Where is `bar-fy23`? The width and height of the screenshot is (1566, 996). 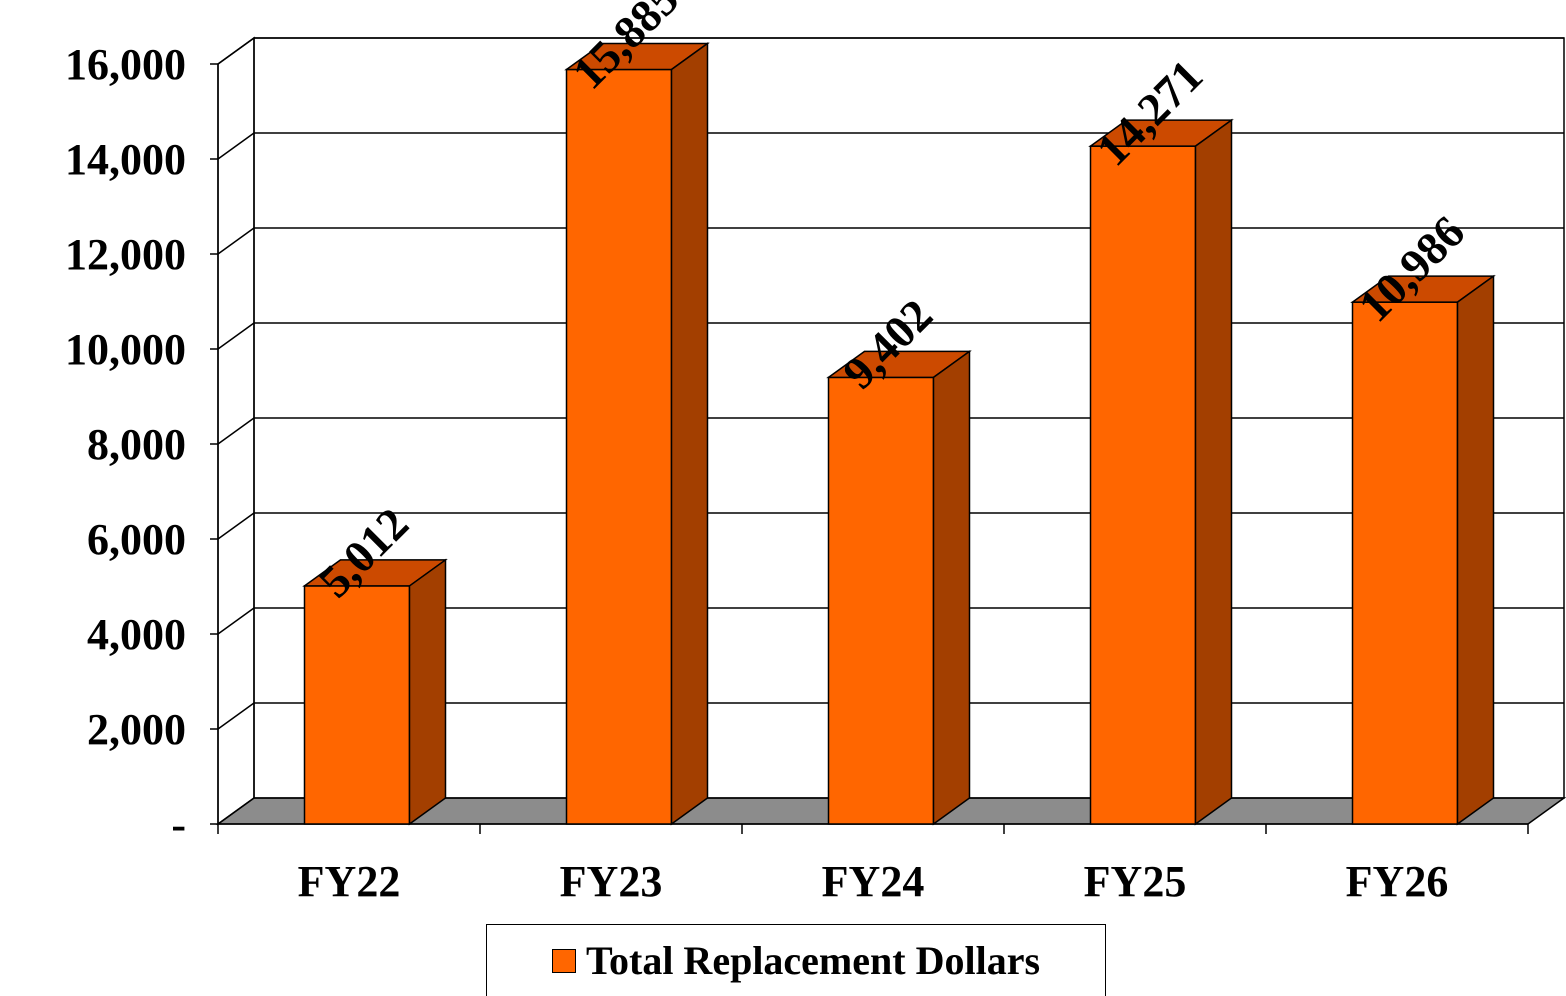 bar-fy23 is located at coordinates (637, 433).